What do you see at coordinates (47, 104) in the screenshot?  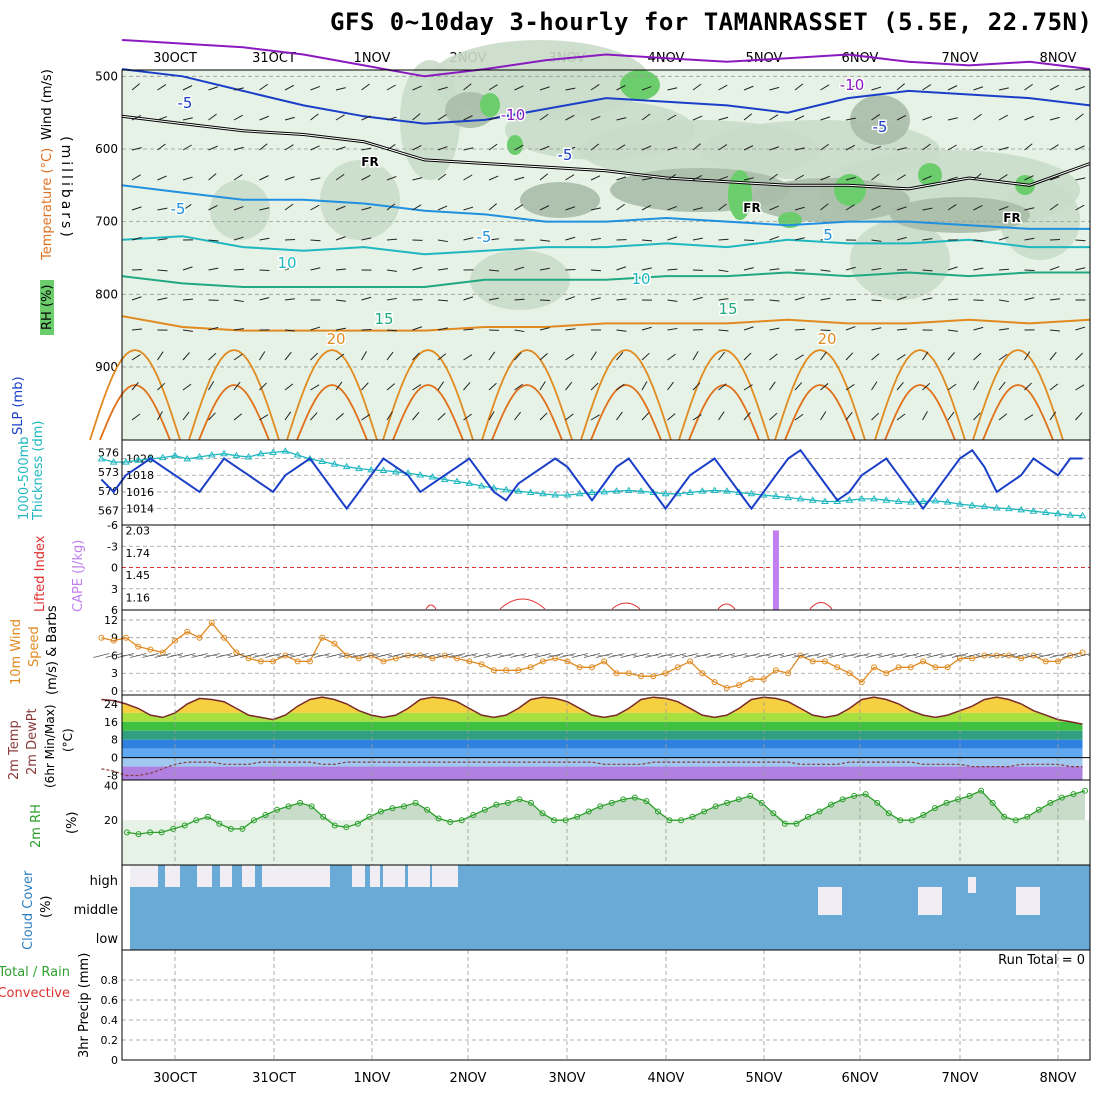 I see `xs-ylabel-wind: Wind (m/s)` at bounding box center [47, 104].